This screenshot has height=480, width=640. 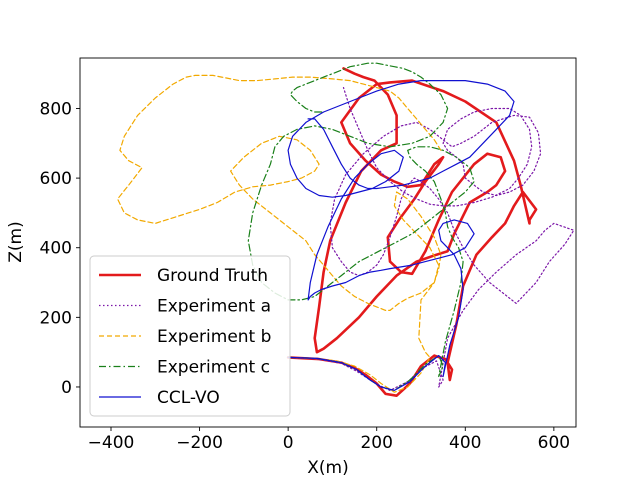 What do you see at coordinates (214, 337) in the screenshot?
I see `legend-label-experiment-b: Experiment b` at bounding box center [214, 337].